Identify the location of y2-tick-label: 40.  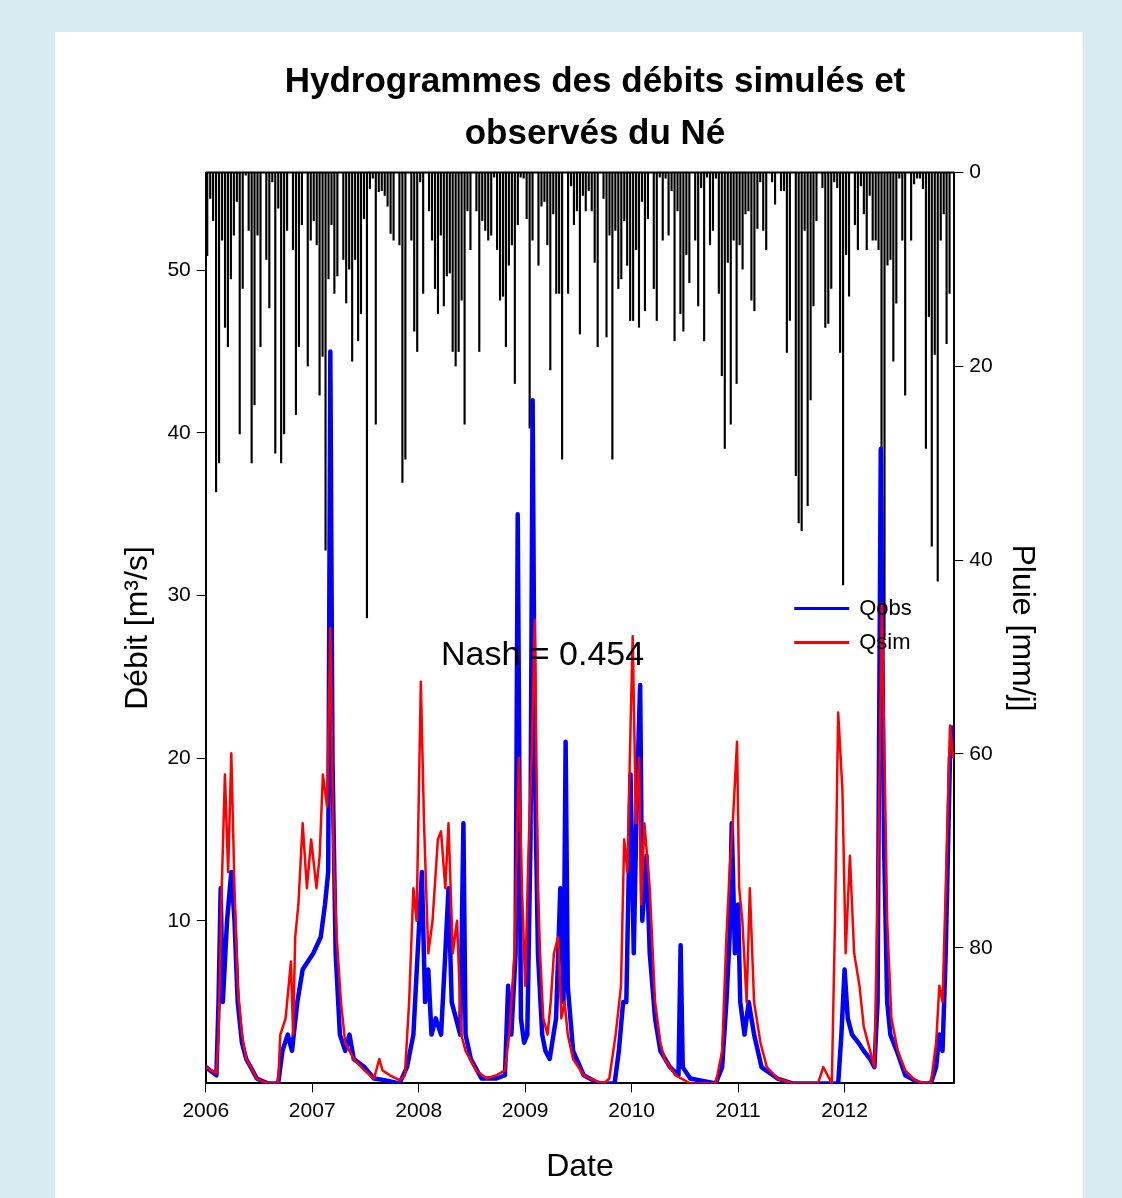
(981, 558).